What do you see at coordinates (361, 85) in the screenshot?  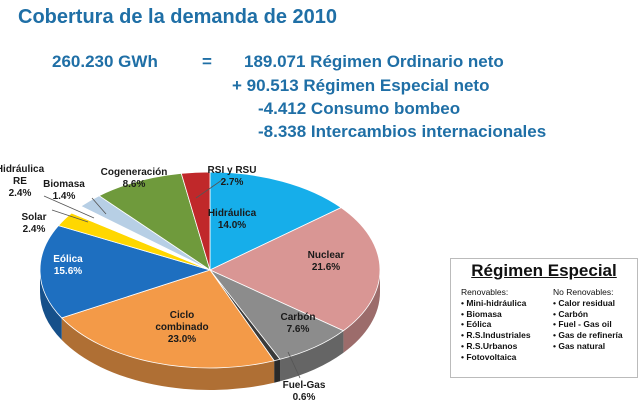 I see `equation-line-especial: + 90.513 Régimen Especial neto` at bounding box center [361, 85].